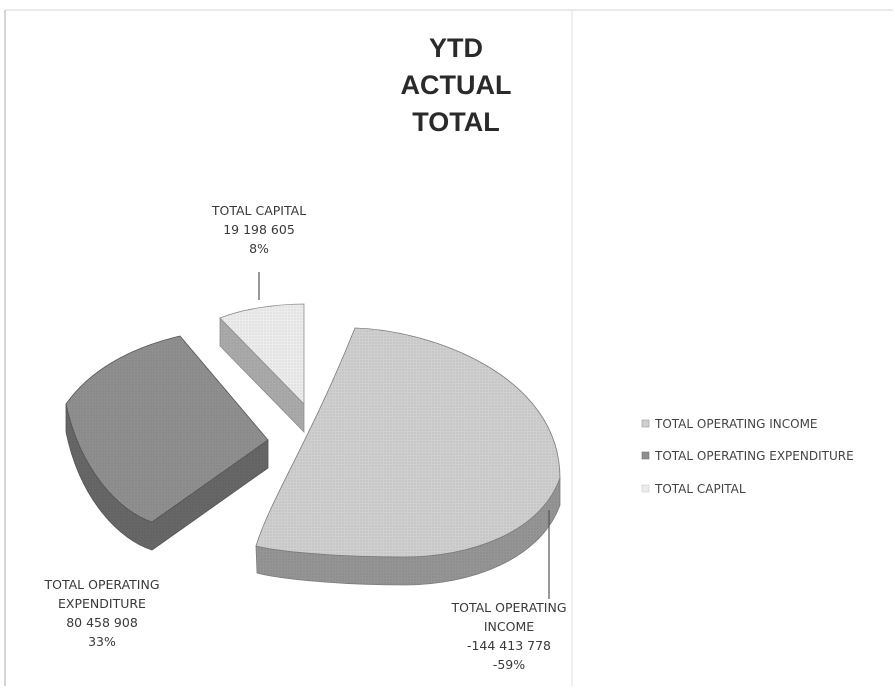 The height and width of the screenshot is (690, 895). I want to click on label-capital-name: TOTAL CAPITAL, so click(258, 210).